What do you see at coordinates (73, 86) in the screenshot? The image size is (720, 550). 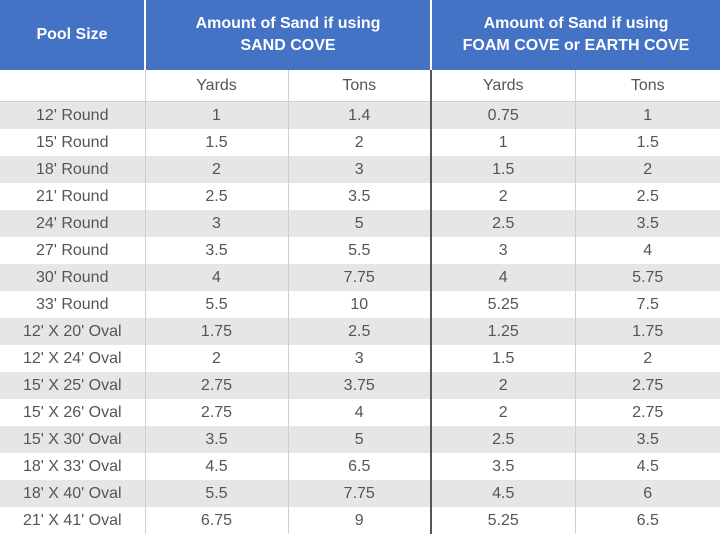 I see `subheader-empty-cell` at bounding box center [73, 86].